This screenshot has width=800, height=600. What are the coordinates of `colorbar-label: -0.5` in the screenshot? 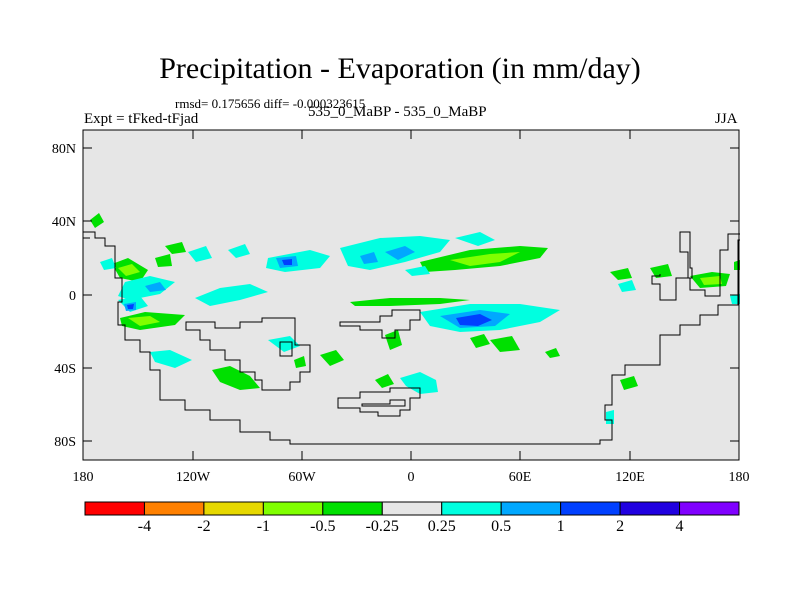 It's located at (323, 526).